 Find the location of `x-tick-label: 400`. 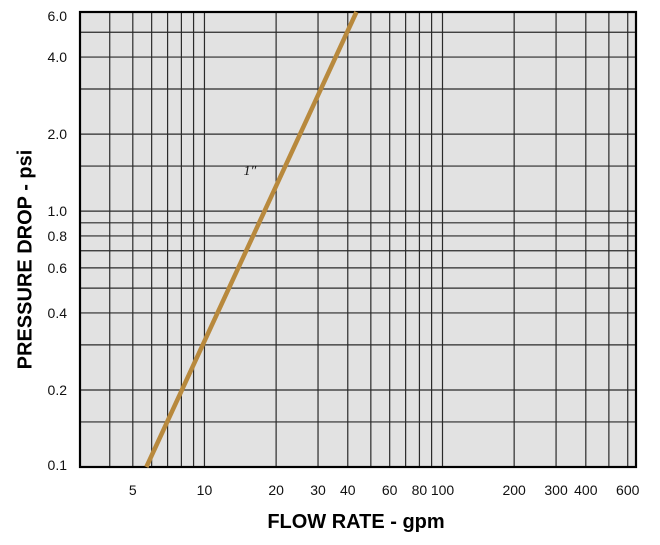

x-tick-label: 400 is located at coordinates (586, 490).